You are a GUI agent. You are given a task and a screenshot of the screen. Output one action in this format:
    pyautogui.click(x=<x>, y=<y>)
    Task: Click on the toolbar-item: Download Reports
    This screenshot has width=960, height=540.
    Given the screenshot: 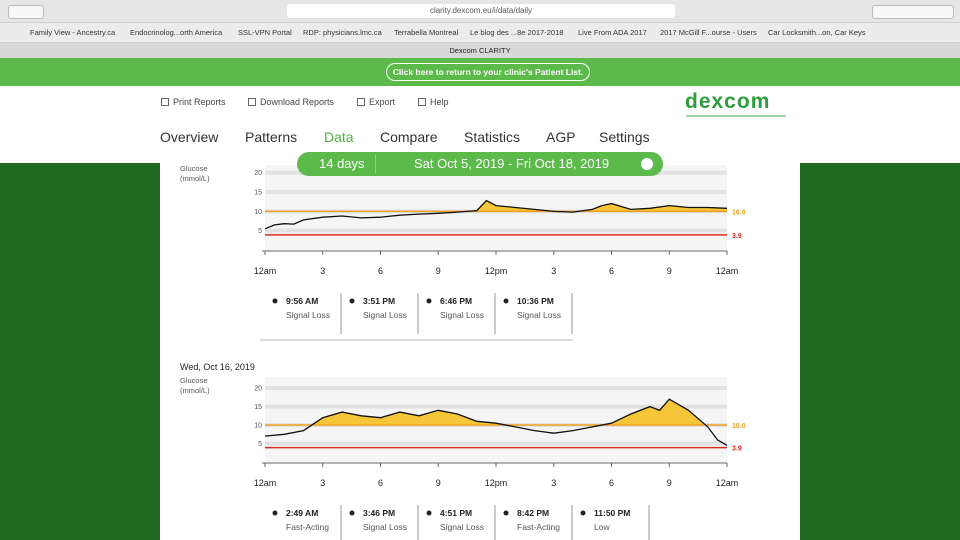 What is the action you would take?
    pyautogui.click(x=291, y=102)
    